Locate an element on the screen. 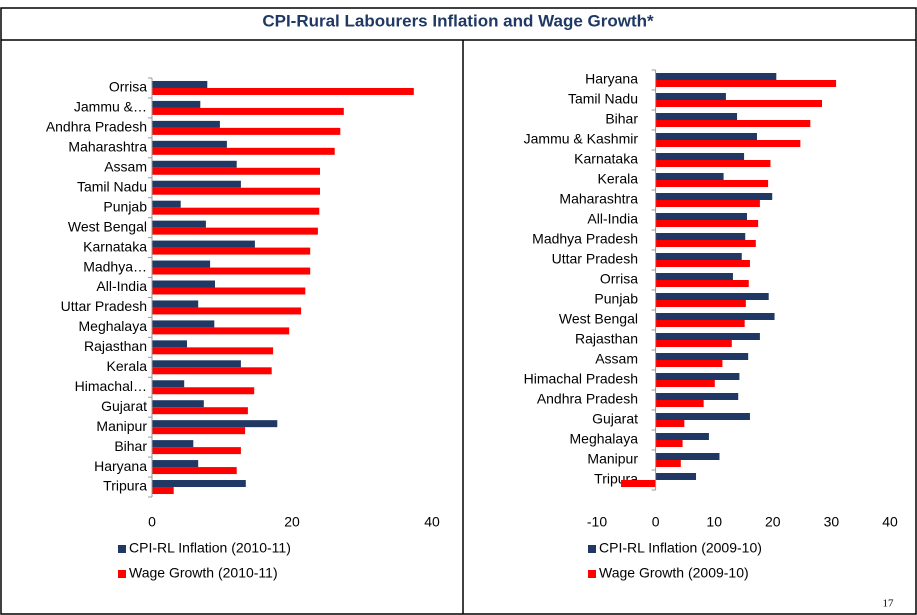 The width and height of the screenshot is (917, 615). page-number: 17 is located at coordinates (889, 604).